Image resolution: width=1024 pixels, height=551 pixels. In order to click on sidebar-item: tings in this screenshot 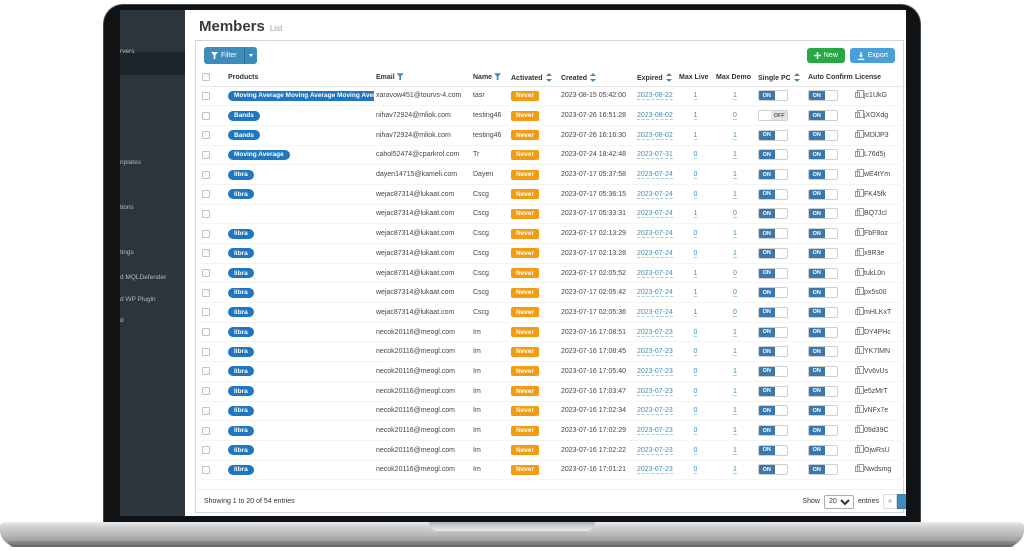, I will do `click(127, 252)`.